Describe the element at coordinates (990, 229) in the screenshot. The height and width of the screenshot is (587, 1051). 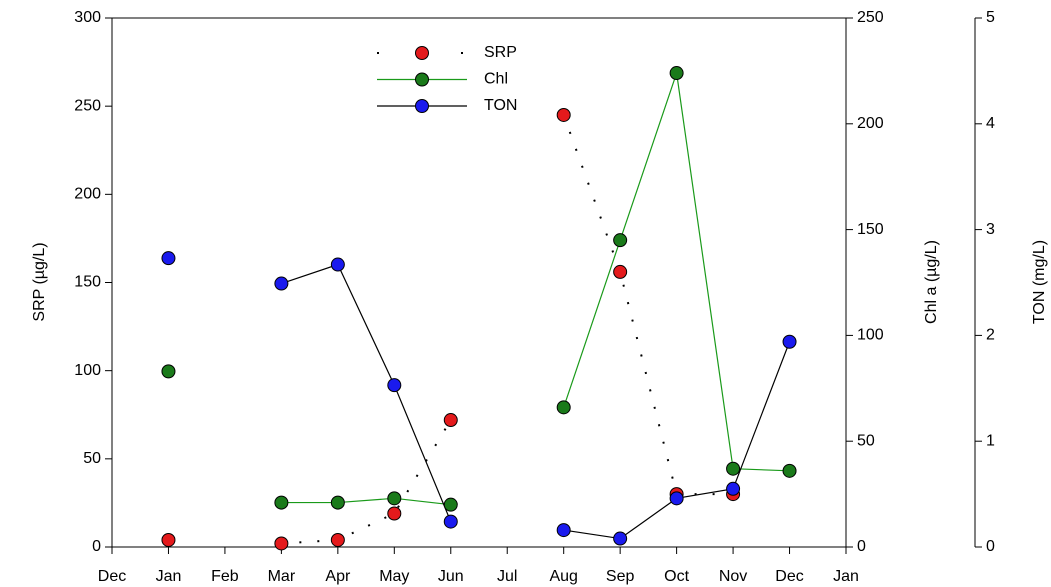
I see `y3-tick-label: 3` at that location.